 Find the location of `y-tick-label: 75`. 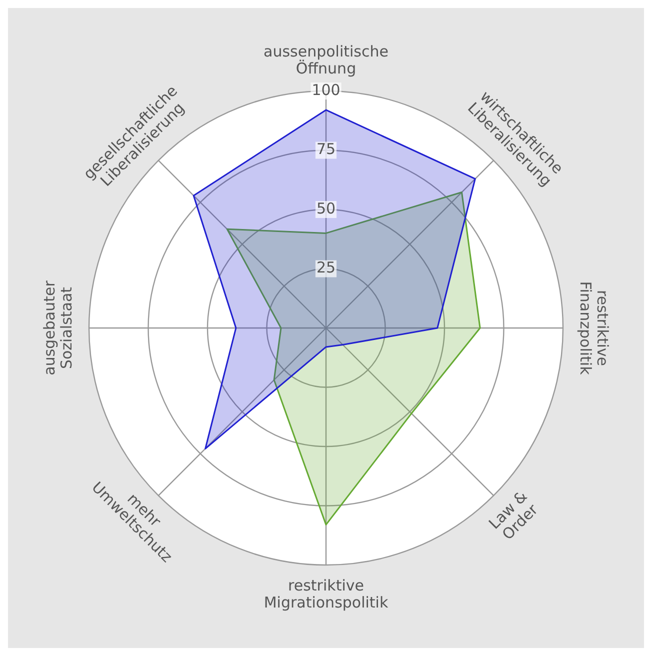

y-tick-label: 75 is located at coordinates (326, 149).